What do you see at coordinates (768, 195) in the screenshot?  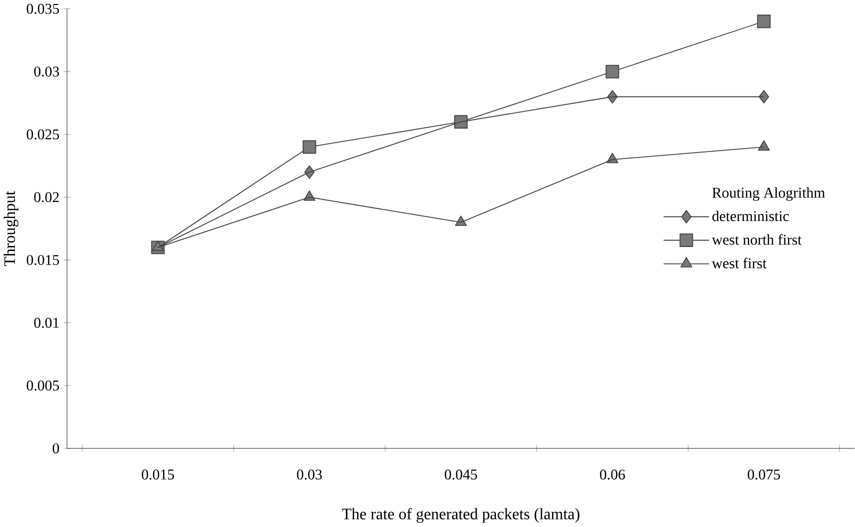 I see `legend-title: Routing Alogrithm` at bounding box center [768, 195].